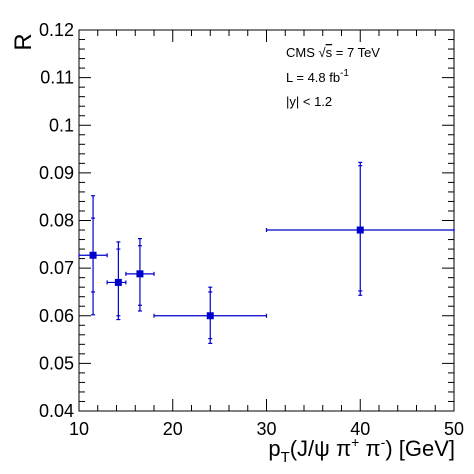 The height and width of the screenshot is (474, 474). What do you see at coordinates (333, 52) in the screenshot?
I see `annotation-cms-energy: CMS √s = 7 TeV` at bounding box center [333, 52].